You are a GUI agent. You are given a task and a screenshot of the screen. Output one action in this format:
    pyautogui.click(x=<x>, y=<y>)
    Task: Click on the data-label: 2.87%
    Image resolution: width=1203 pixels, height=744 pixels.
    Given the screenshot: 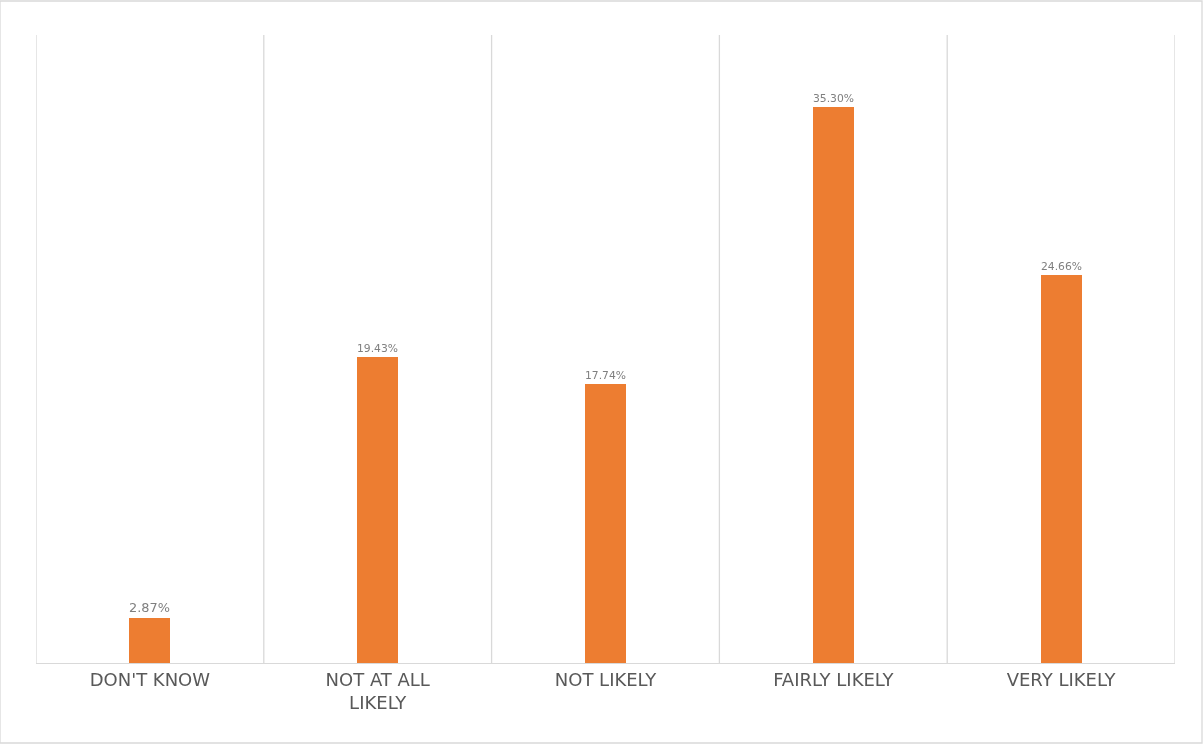 What is the action you would take?
    pyautogui.click(x=149, y=608)
    